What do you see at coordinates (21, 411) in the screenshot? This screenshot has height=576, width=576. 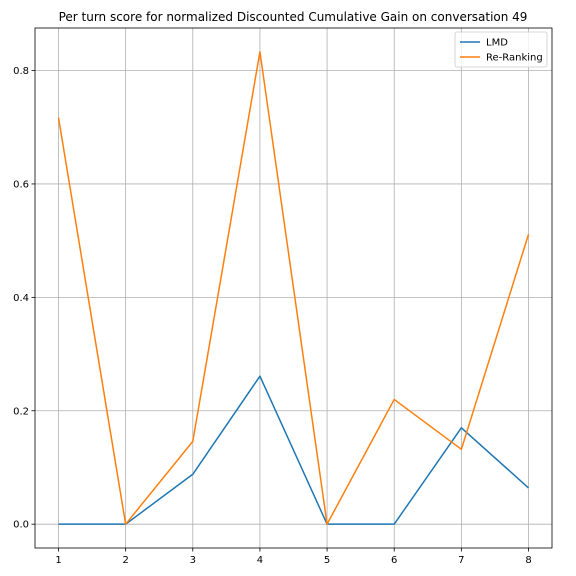 I see `y-tick-label: 0.2` at bounding box center [21, 411].